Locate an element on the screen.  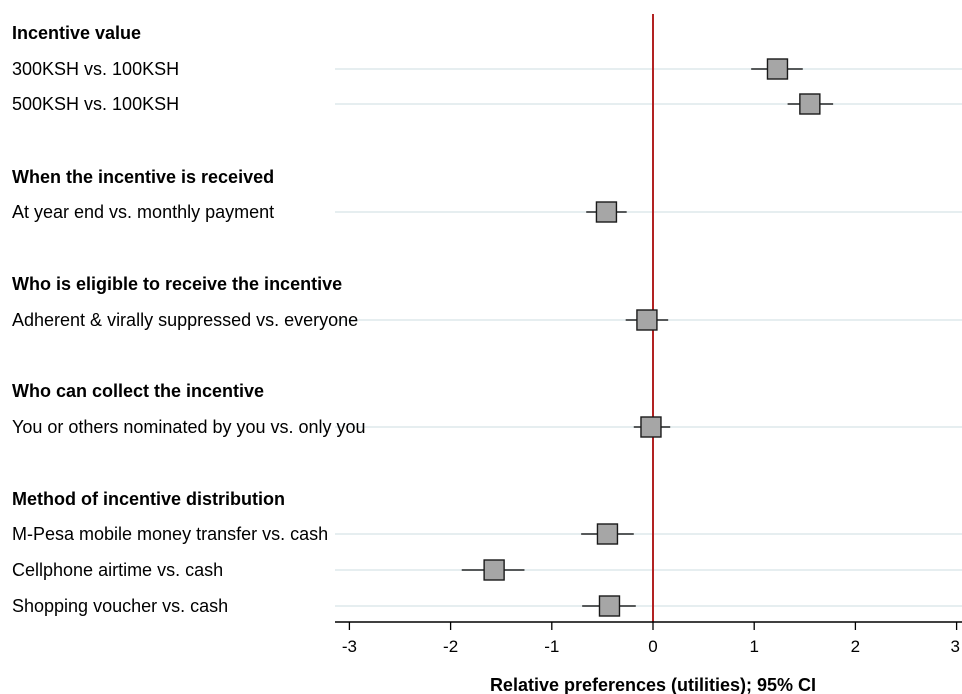
group-header: Method of incentive distribution is located at coordinates (148, 499).